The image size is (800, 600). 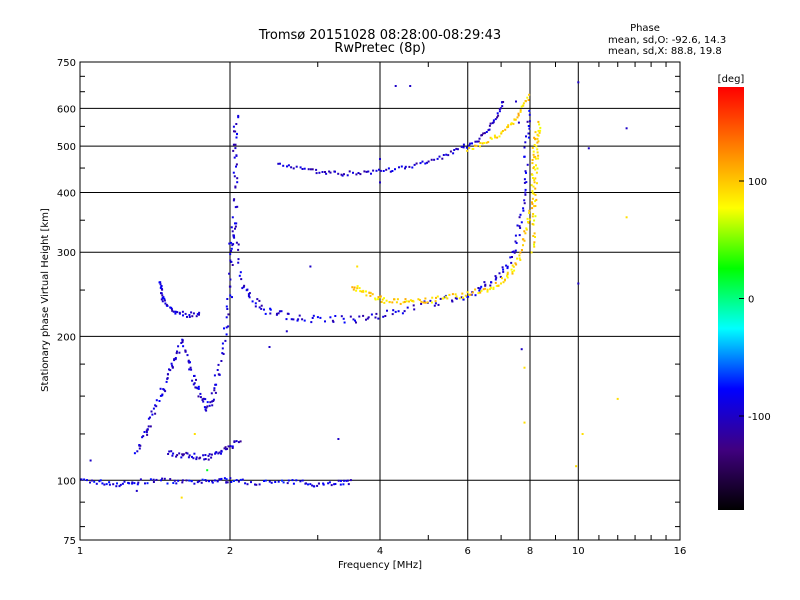 What do you see at coordinates (665, 51) in the screenshot?
I see `stats-x-line: mean, sd,X: 88.8, 19.8` at bounding box center [665, 51].